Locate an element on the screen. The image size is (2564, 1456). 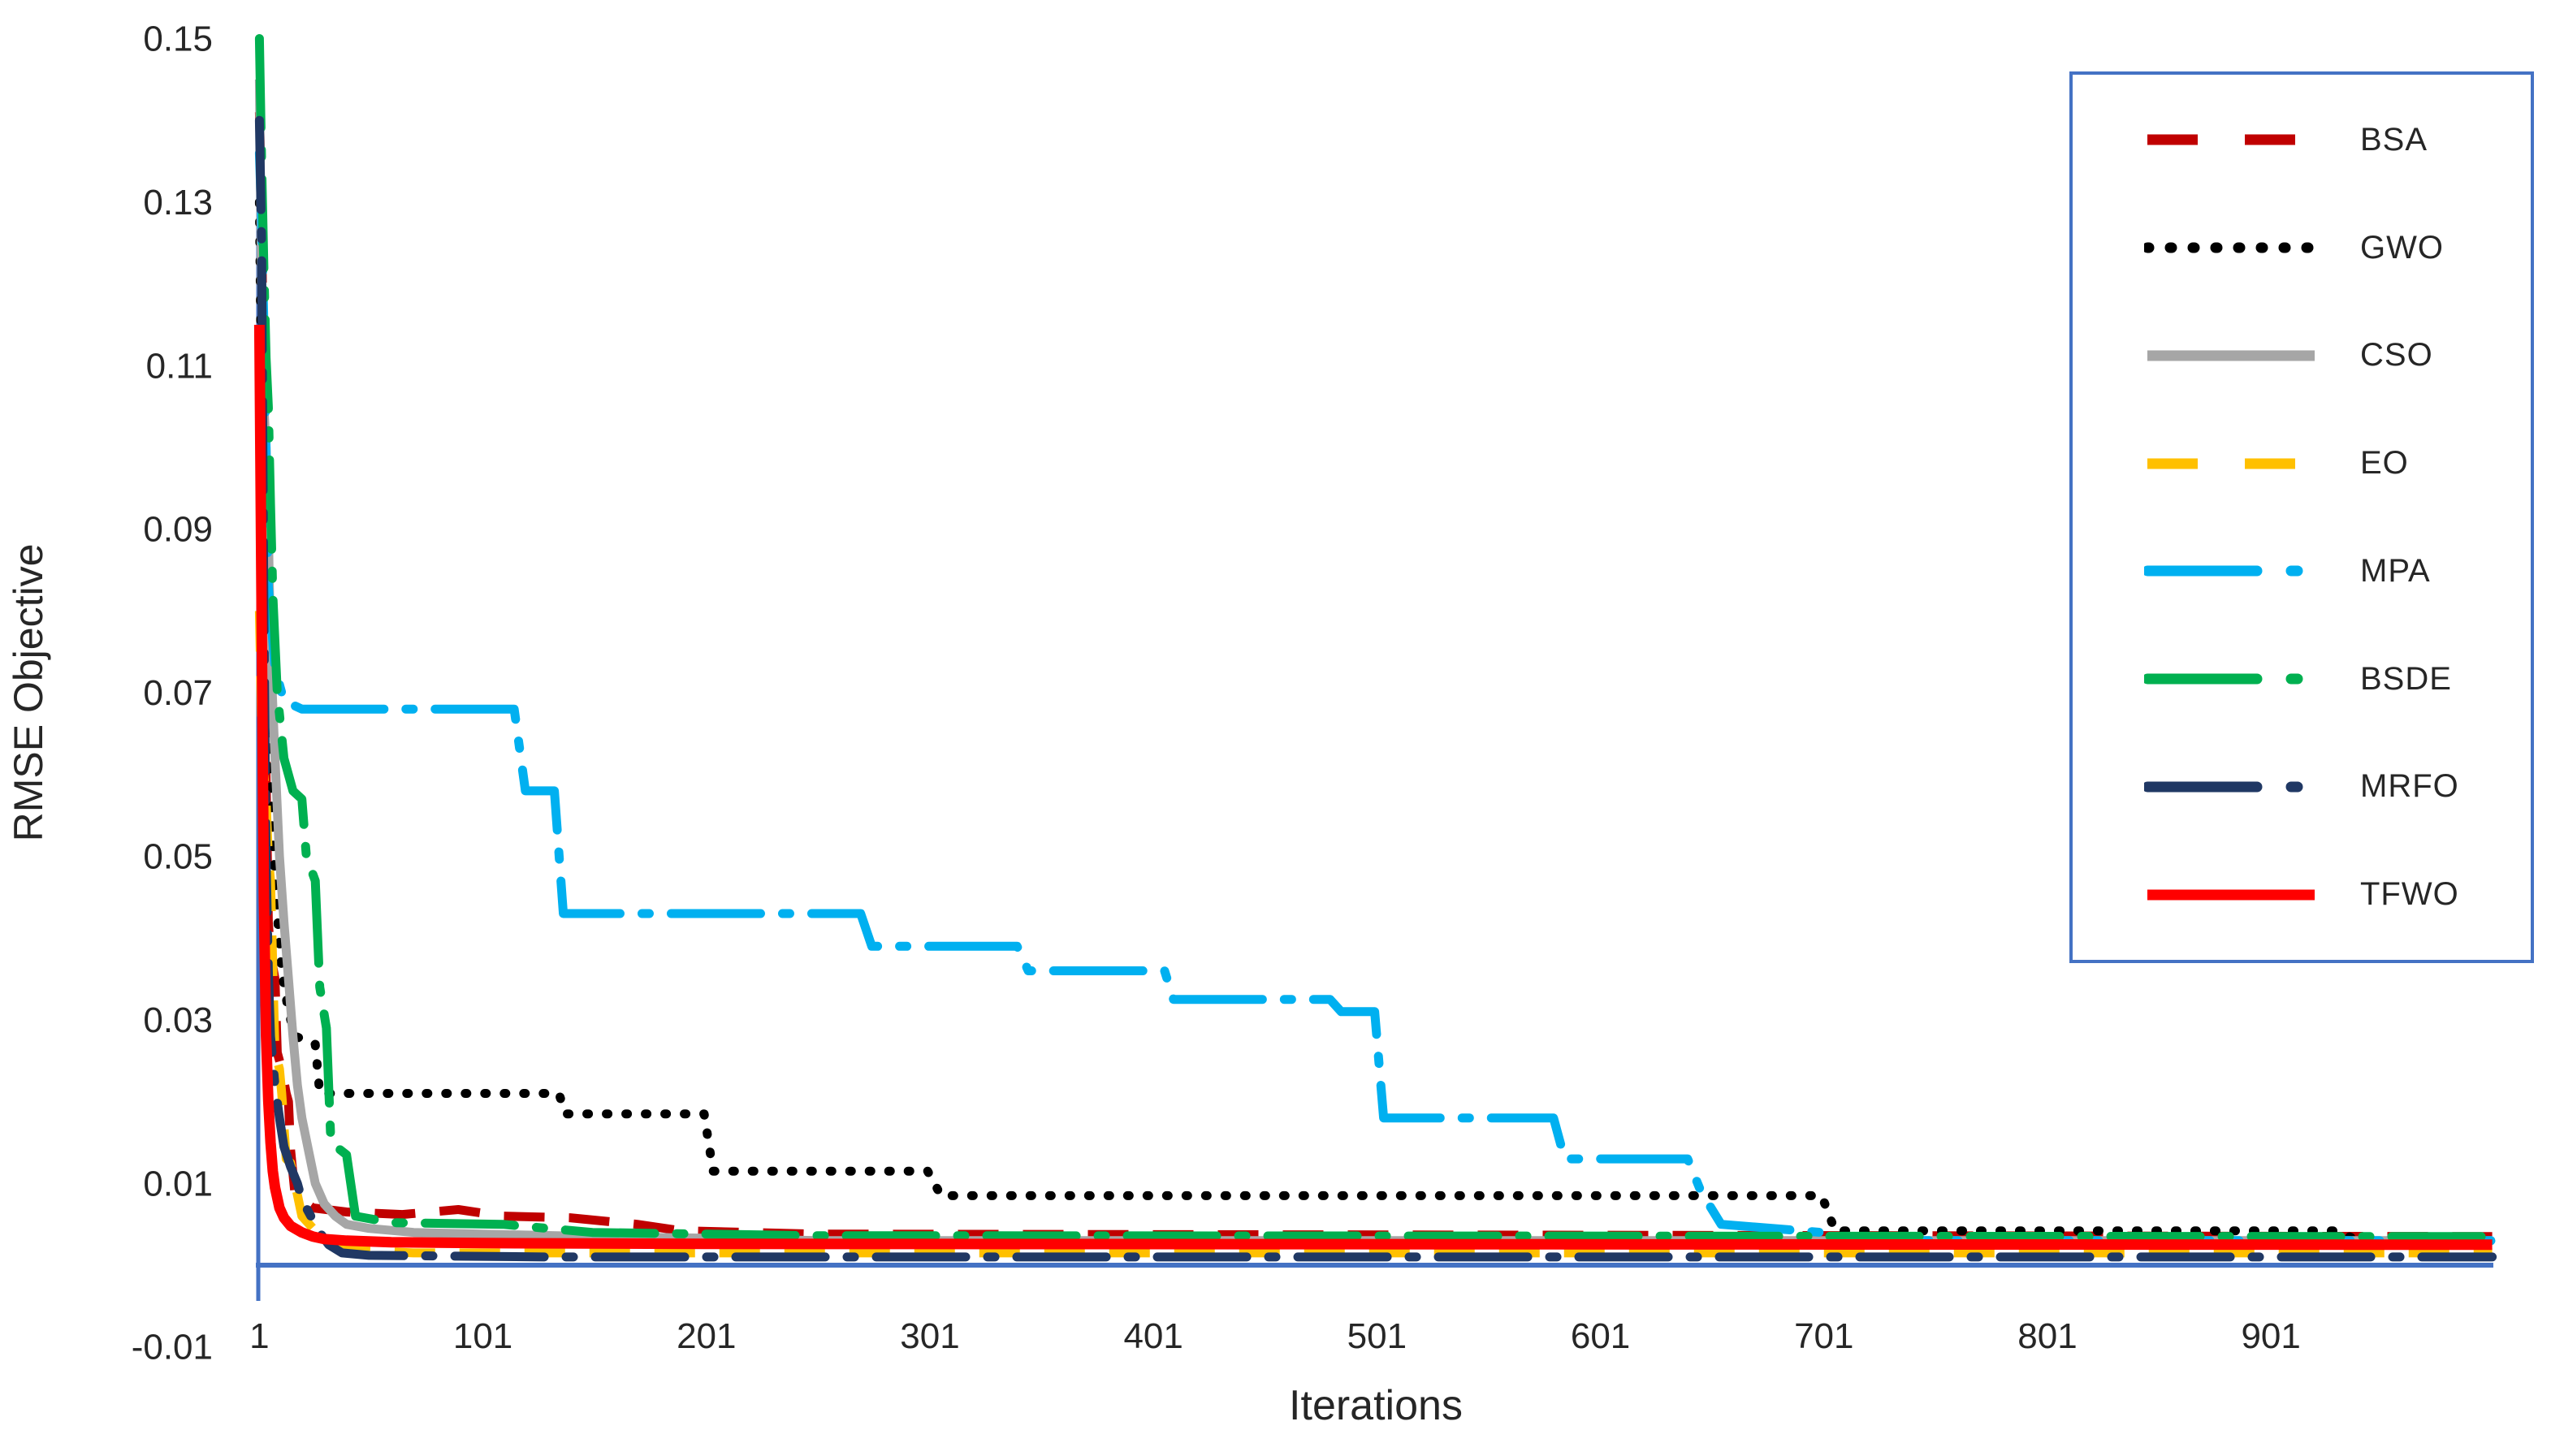
legend-line-icon-bsa is located at coordinates (2231, 139).